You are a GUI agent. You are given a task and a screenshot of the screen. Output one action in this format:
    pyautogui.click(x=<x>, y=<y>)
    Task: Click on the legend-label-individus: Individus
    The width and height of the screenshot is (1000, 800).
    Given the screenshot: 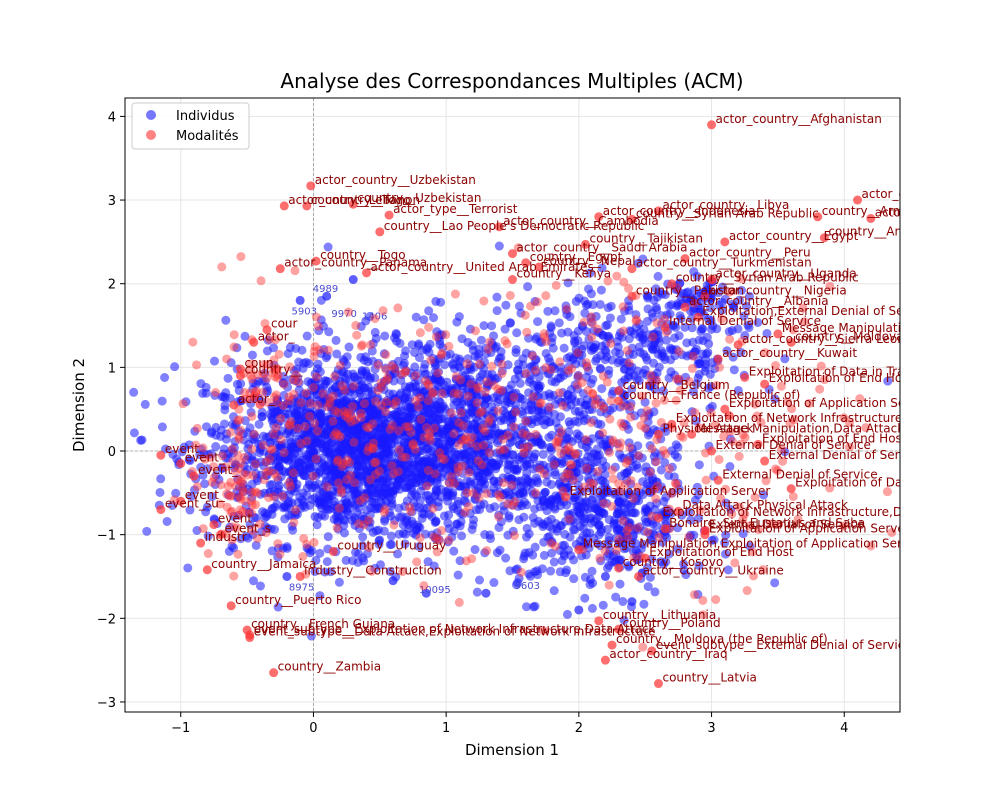 What is the action you would take?
    pyautogui.click(x=205, y=116)
    